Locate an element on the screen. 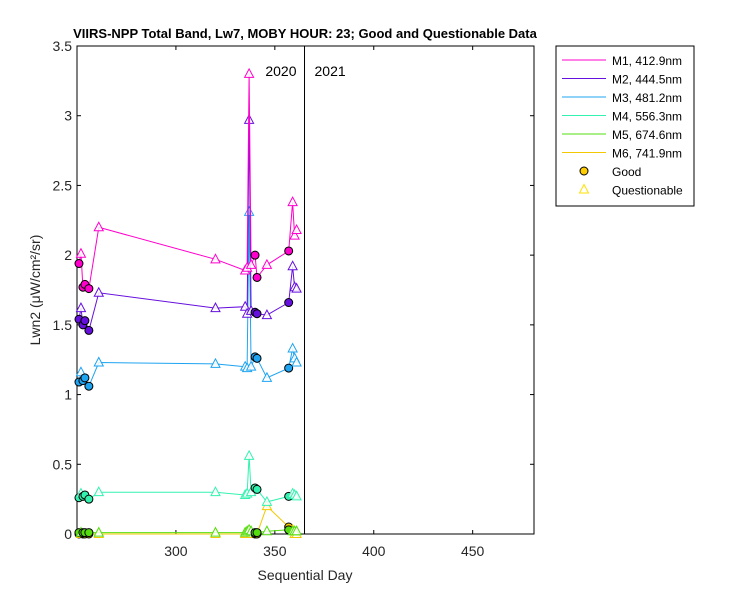  legend-label: M5, 674.6nm is located at coordinates (647, 135).